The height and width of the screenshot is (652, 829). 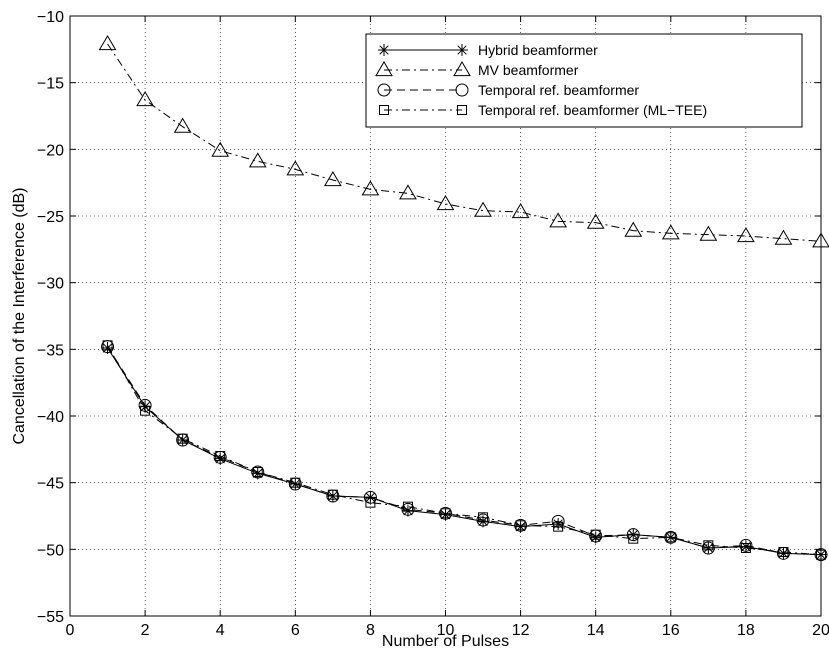 I want to click on y-tick-label: −45, so click(x=50, y=484).